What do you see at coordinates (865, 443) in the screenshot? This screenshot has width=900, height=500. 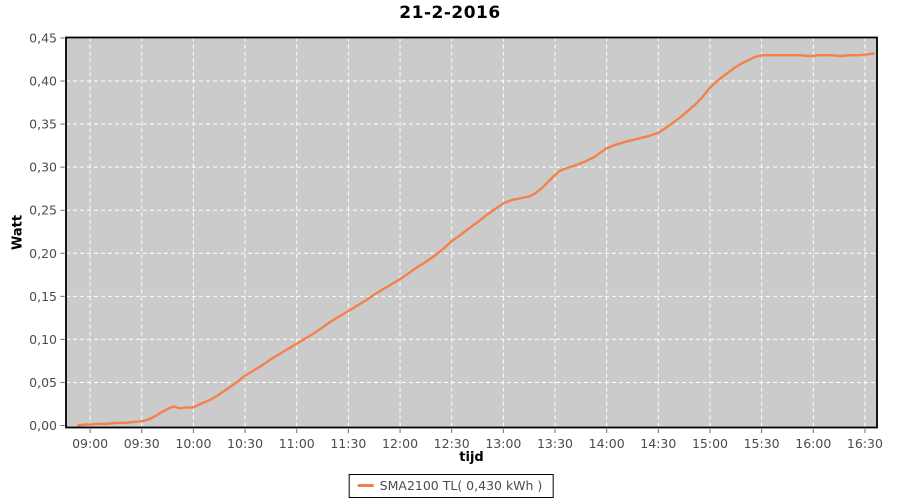 I see `x-tick-label: 16:30` at bounding box center [865, 443].